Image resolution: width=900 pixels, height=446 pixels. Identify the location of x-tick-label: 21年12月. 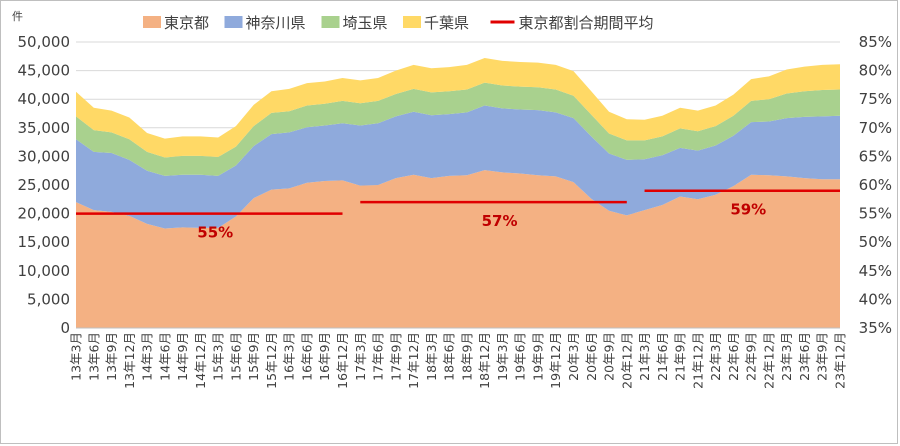
(697, 360).